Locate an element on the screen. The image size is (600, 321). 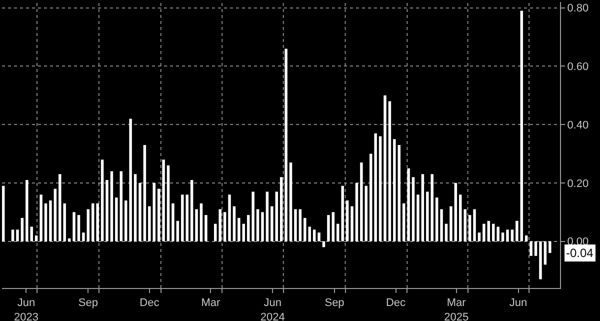
x-tick-label: Mar 2025 is located at coordinates (456, 309).